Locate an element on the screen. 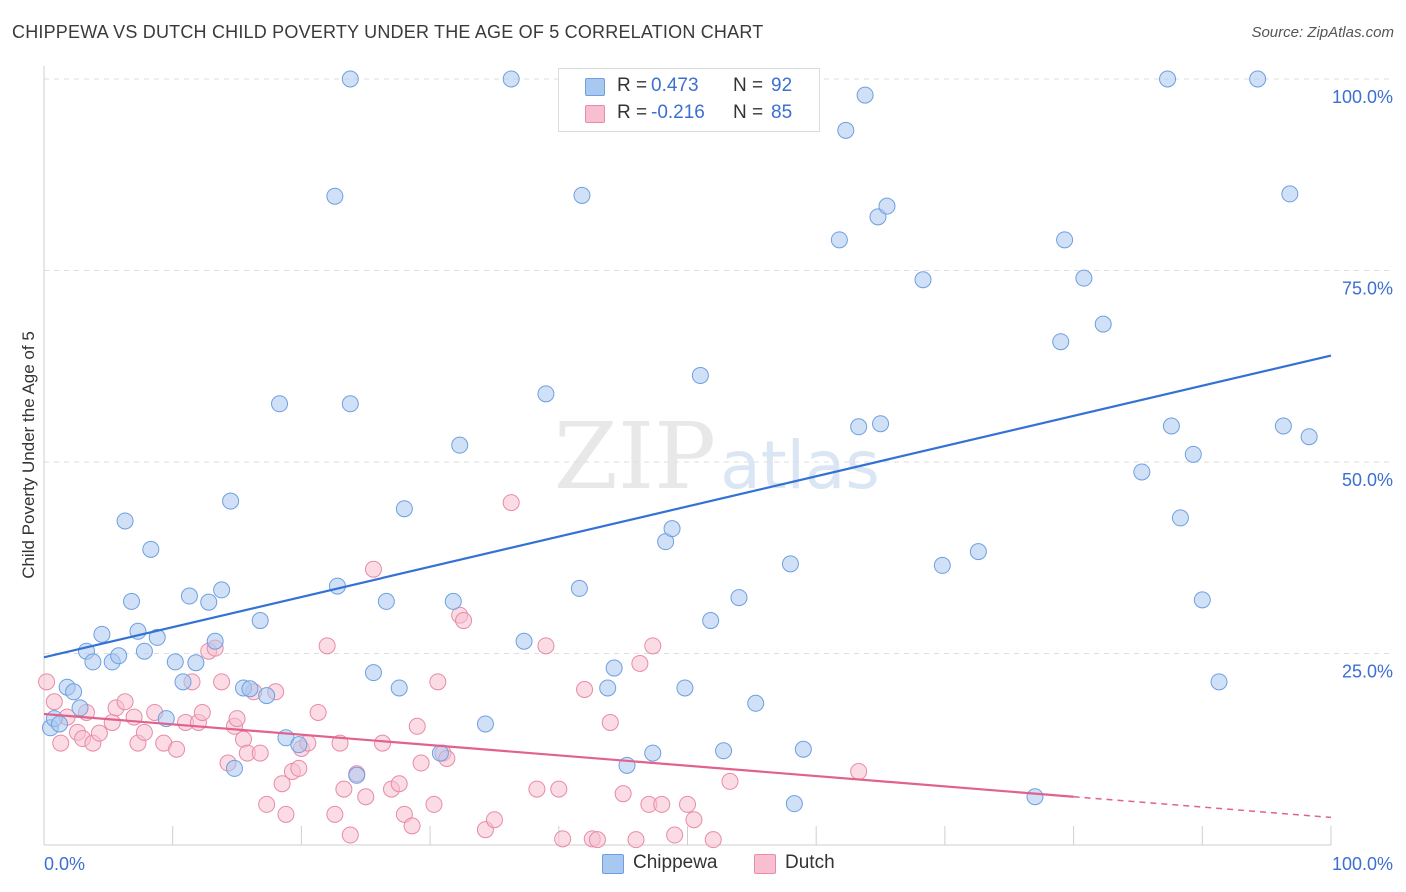 Image resolution: width=1406 pixels, height=892 pixels. bottom-chippewa-swatch is located at coordinates (613, 864).